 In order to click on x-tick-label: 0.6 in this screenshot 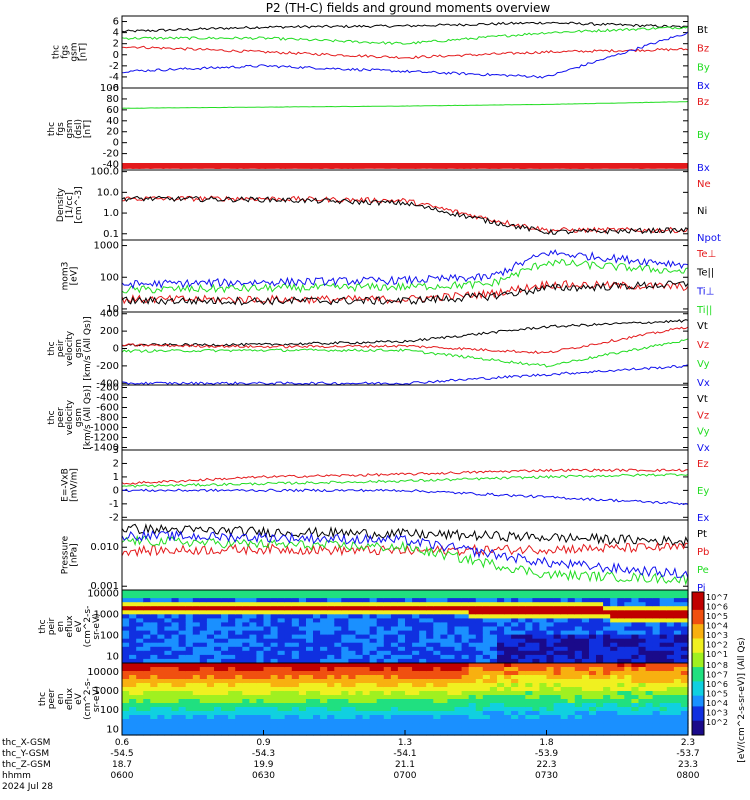, I will do `click(122, 743)`.